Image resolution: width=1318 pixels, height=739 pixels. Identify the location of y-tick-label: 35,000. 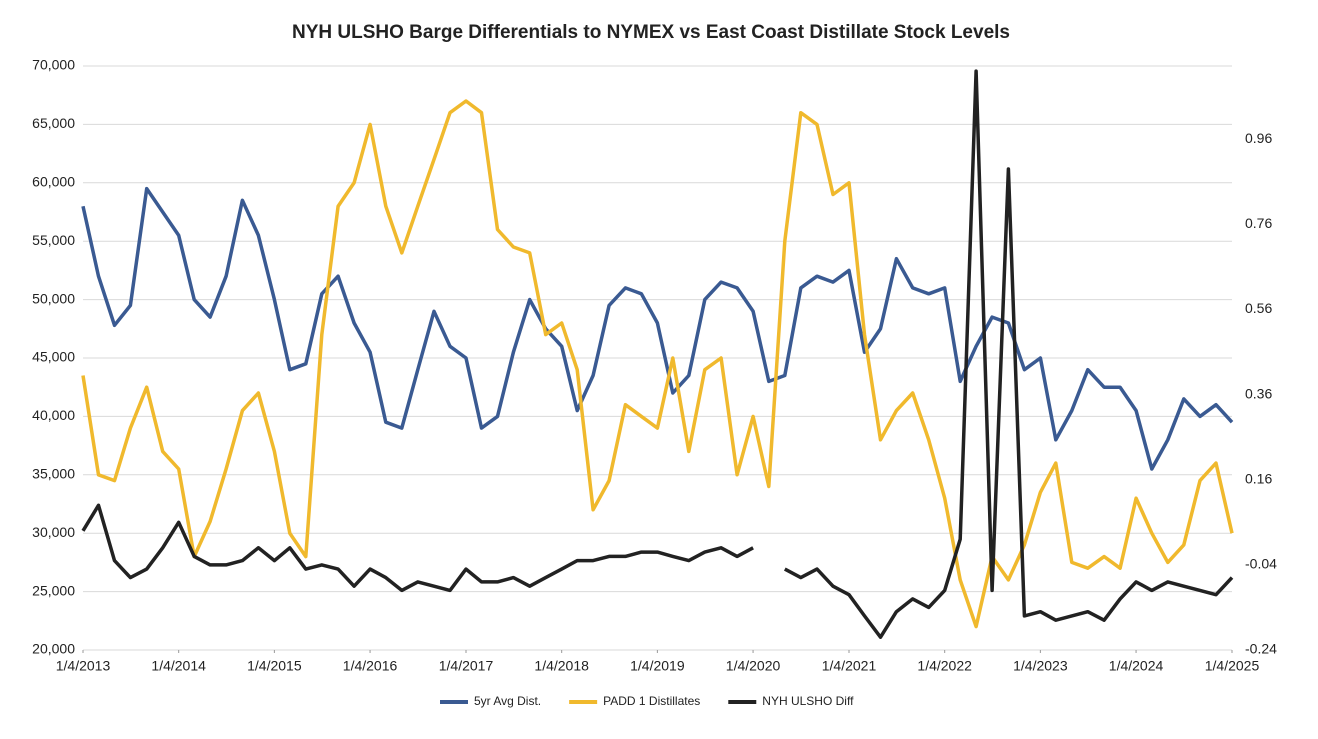
(53, 474).